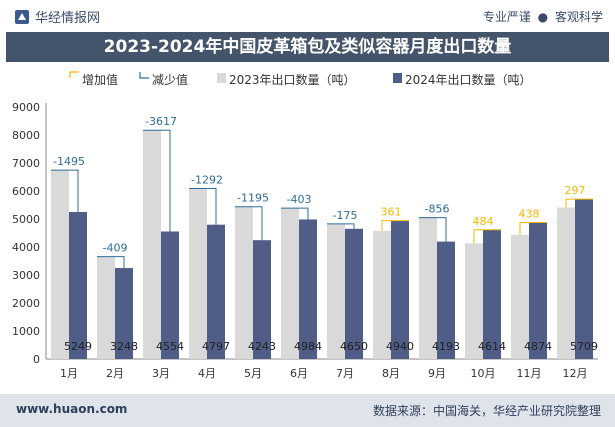  Describe the element at coordinates (391, 212) in the screenshot. I see `change-label: 361` at that location.